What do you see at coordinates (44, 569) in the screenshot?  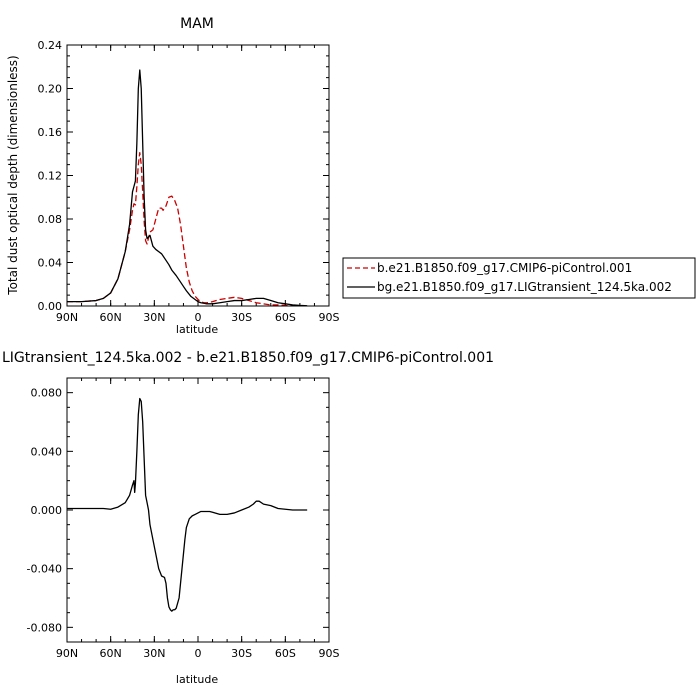 I see `y-tick-label-bottom: -0.040` at bounding box center [44, 569].